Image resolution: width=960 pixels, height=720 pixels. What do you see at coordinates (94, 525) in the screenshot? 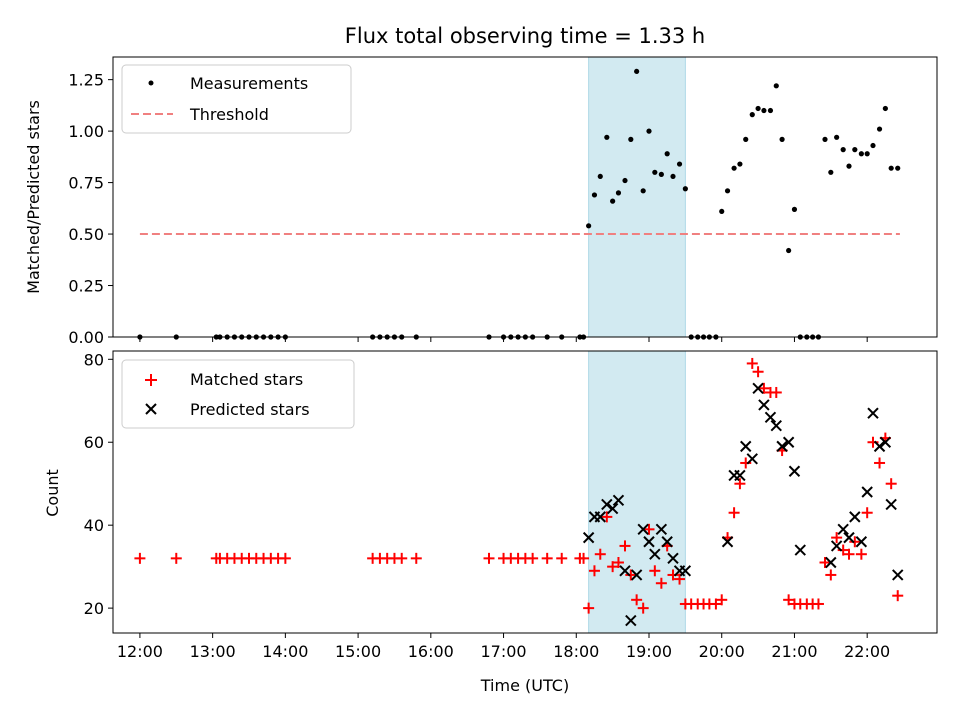
I see `y-tick-label: 40` at bounding box center [94, 525].